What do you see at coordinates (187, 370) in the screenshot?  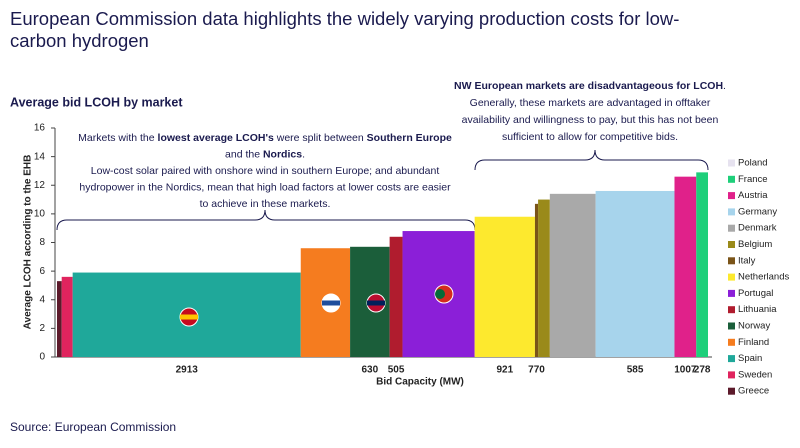 I see `x-tick-label: 2913` at bounding box center [187, 370].